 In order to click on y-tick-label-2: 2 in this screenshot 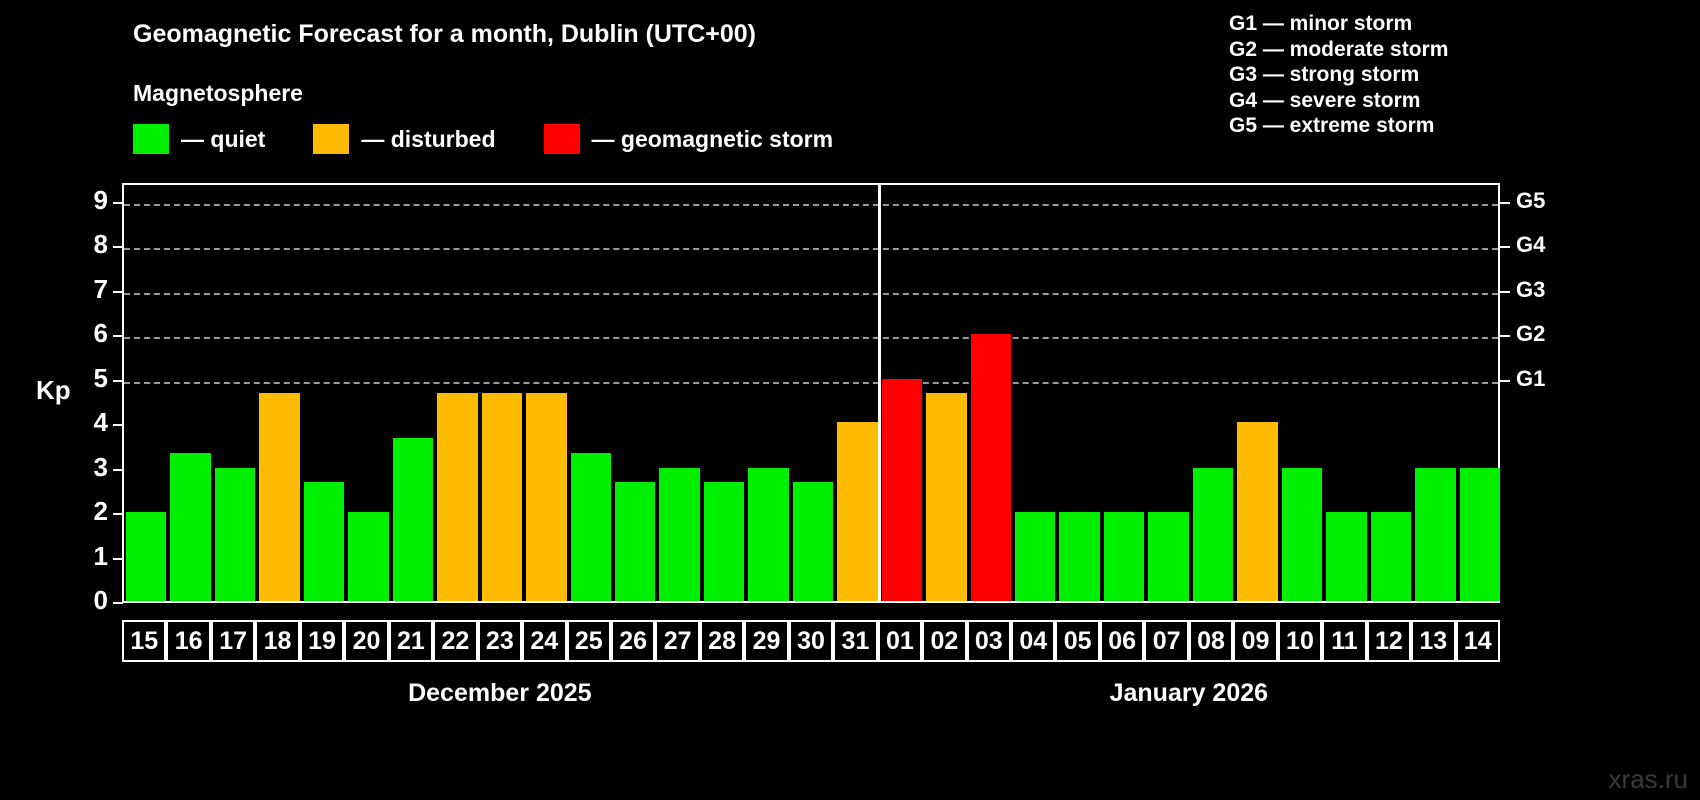, I will do `click(100, 511)`.